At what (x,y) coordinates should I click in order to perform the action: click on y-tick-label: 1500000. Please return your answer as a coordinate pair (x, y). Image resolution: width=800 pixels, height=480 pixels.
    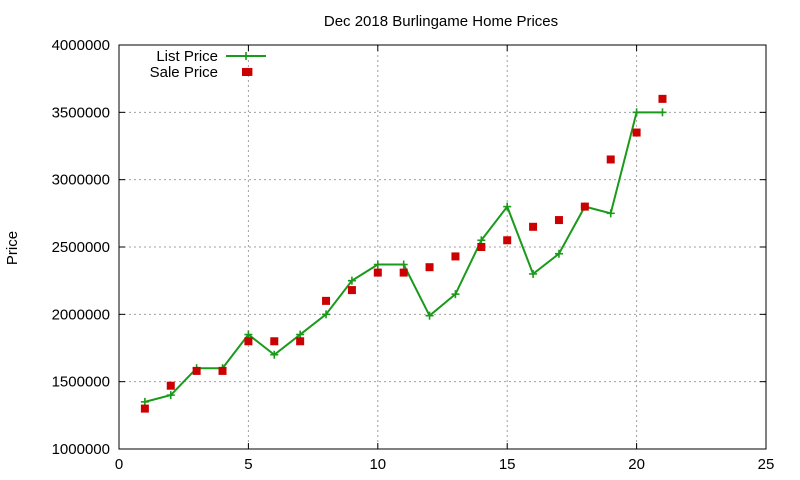
    Looking at the image, I should click on (81, 382).